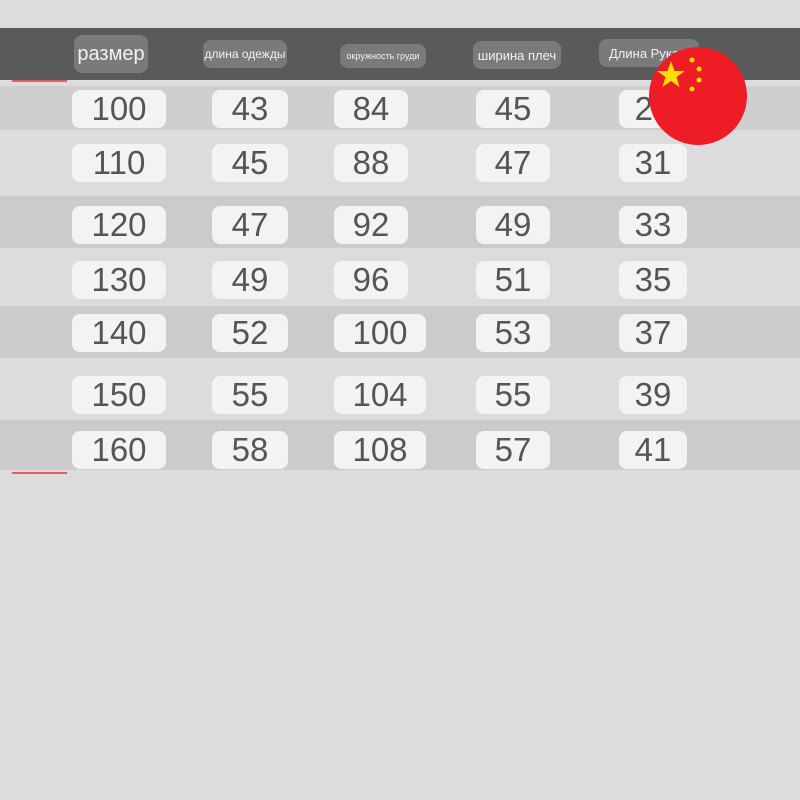  I want to click on header-shoulder: ширина плеч, so click(517, 55).